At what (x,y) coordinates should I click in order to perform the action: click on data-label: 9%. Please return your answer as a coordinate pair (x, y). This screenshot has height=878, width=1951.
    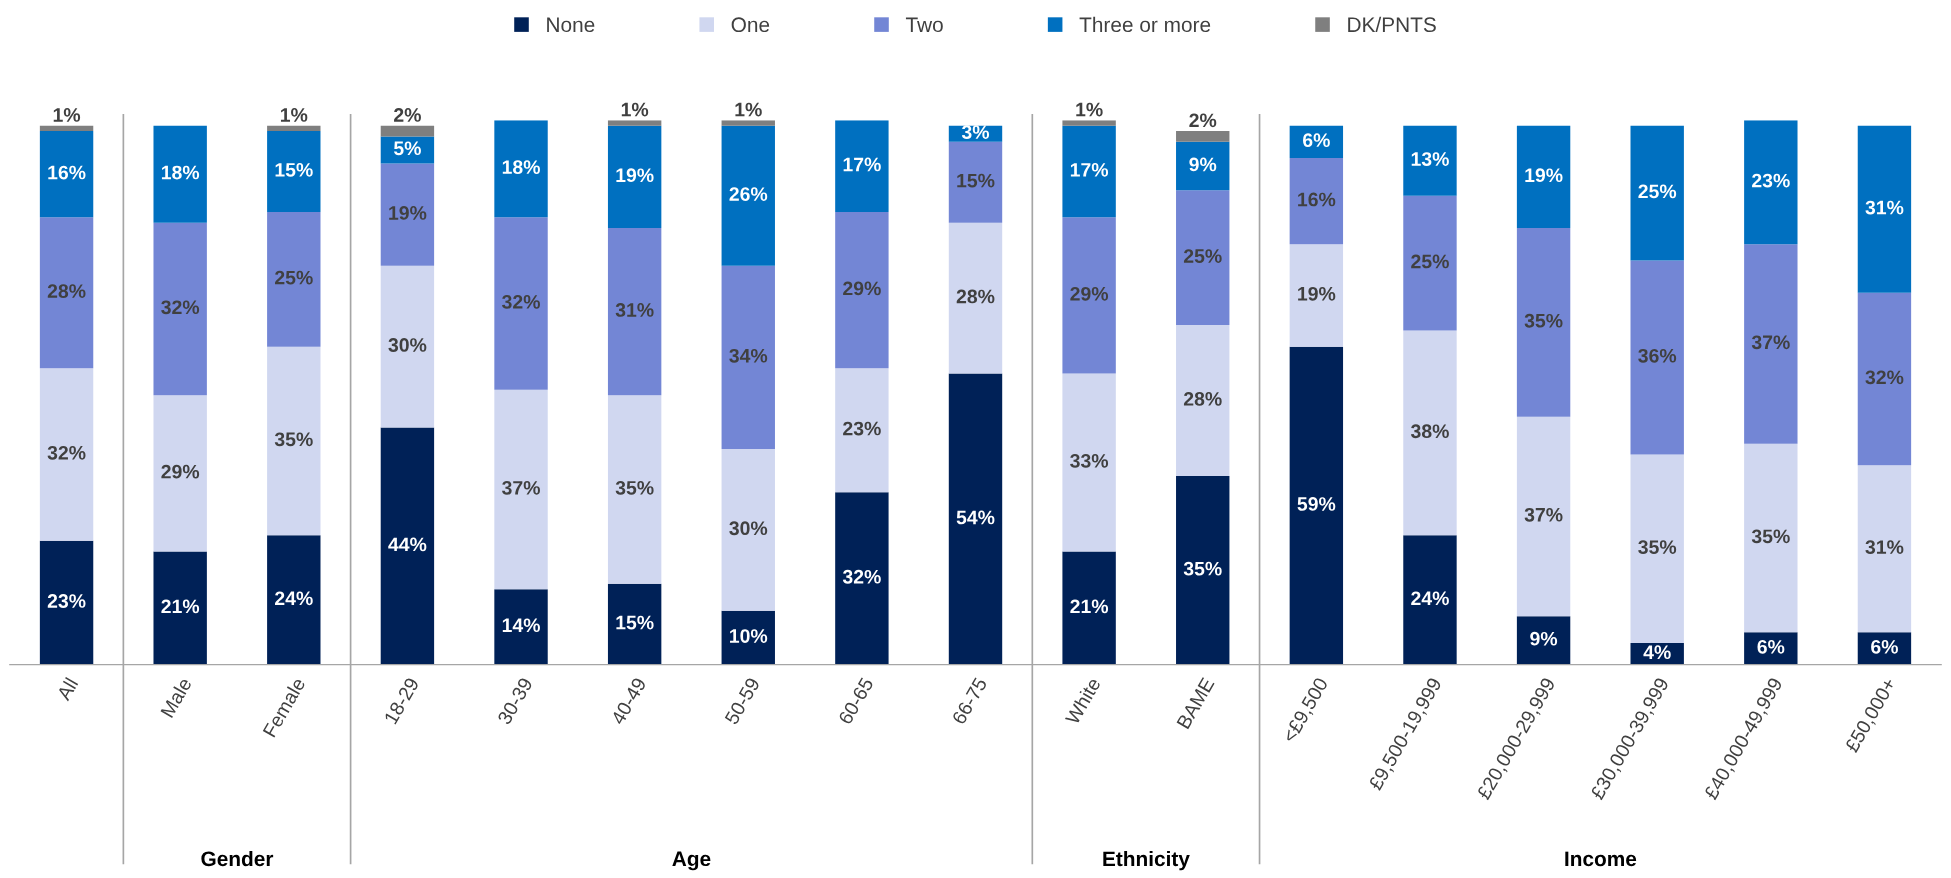
    Looking at the image, I should click on (1544, 638).